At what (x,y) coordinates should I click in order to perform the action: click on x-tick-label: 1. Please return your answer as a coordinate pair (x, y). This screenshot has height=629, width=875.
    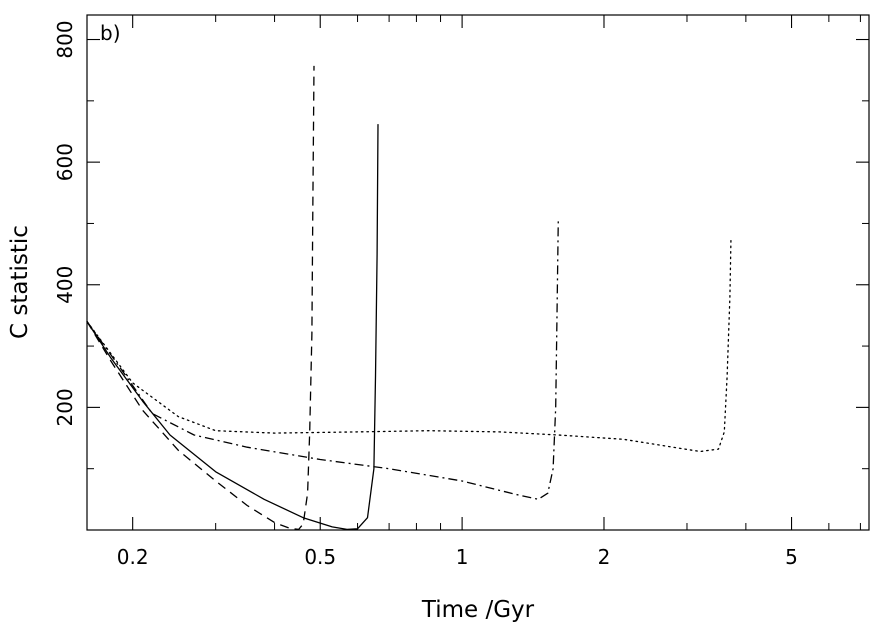
    Looking at the image, I should click on (462, 557).